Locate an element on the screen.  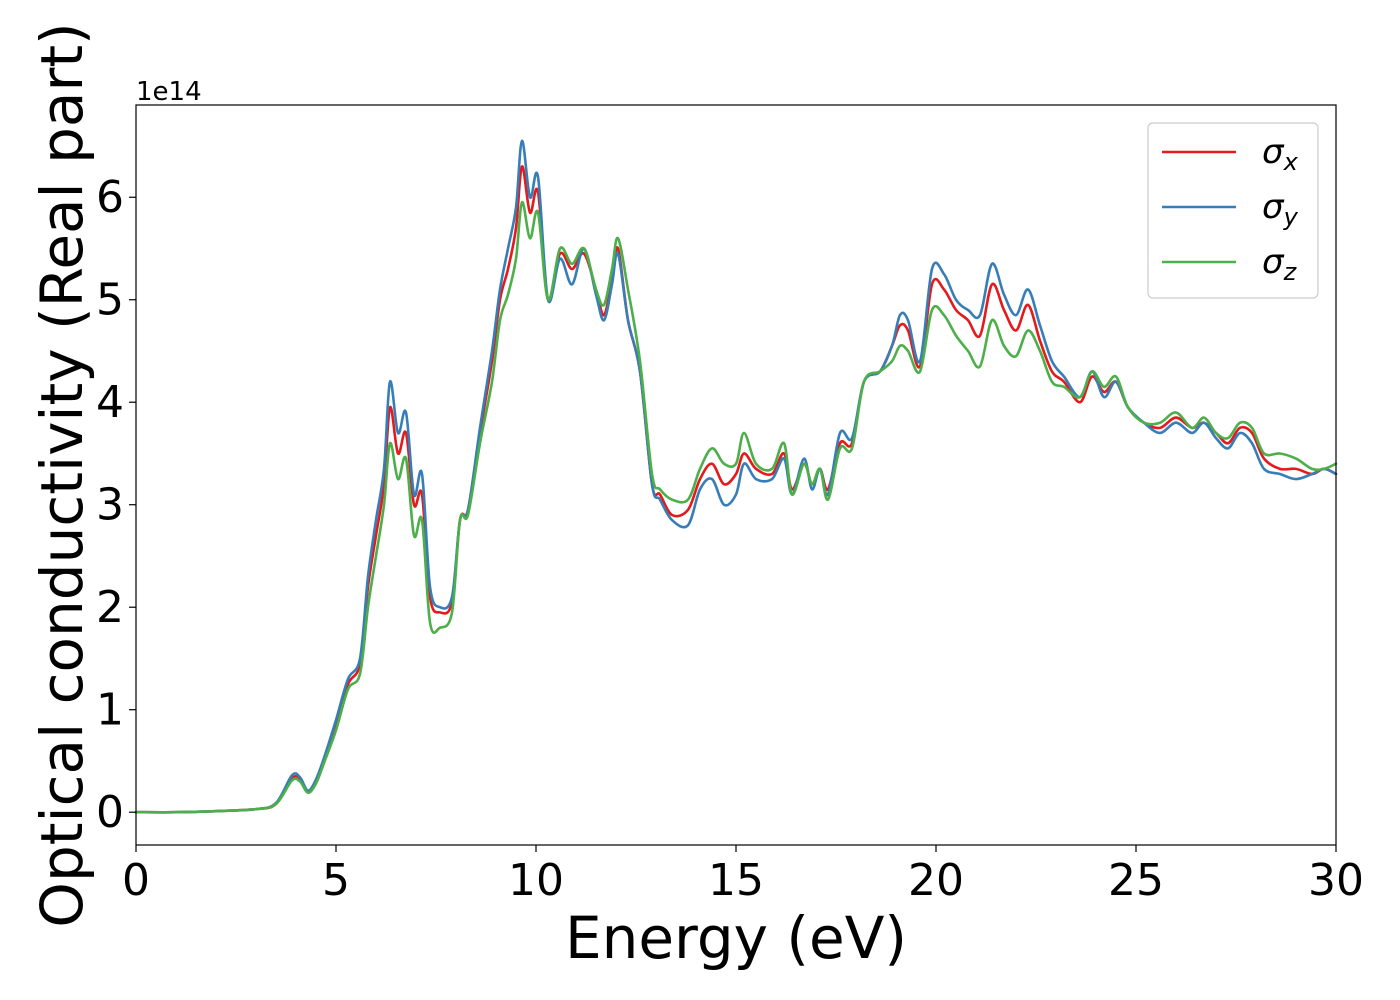
x-tick-label: 0 is located at coordinates (136, 880).